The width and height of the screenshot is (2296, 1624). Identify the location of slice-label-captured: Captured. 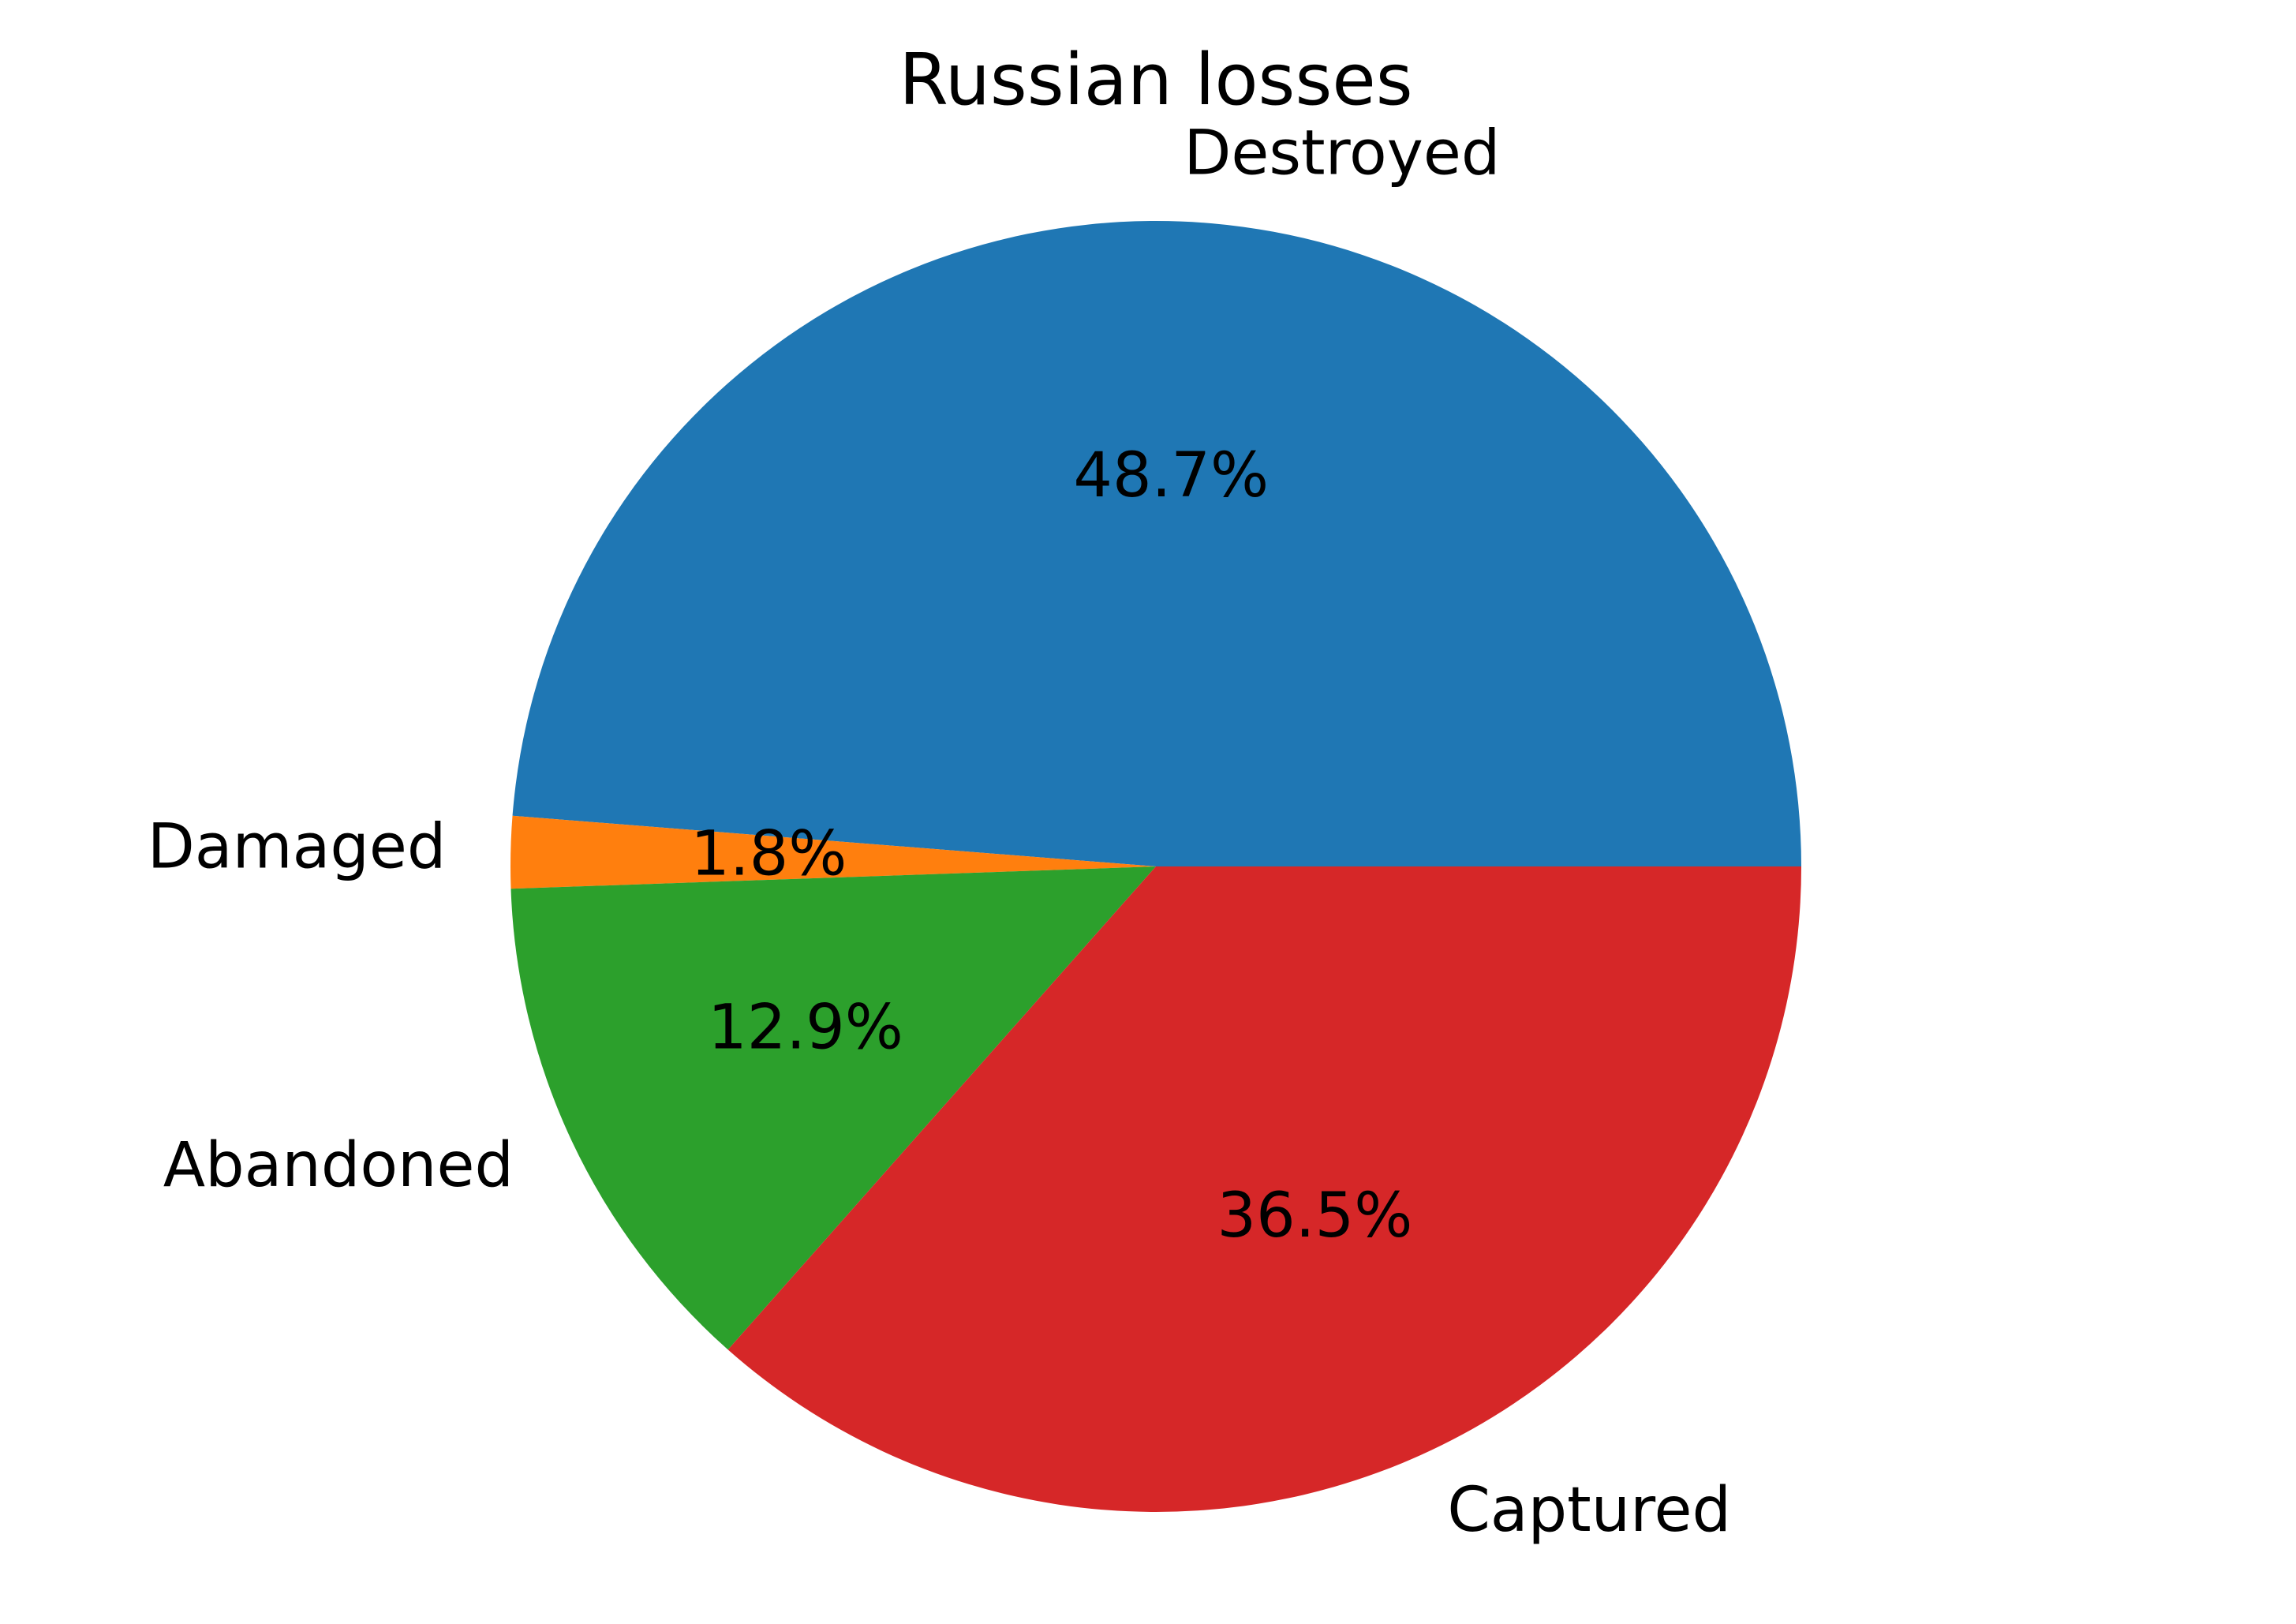
(1589, 1510).